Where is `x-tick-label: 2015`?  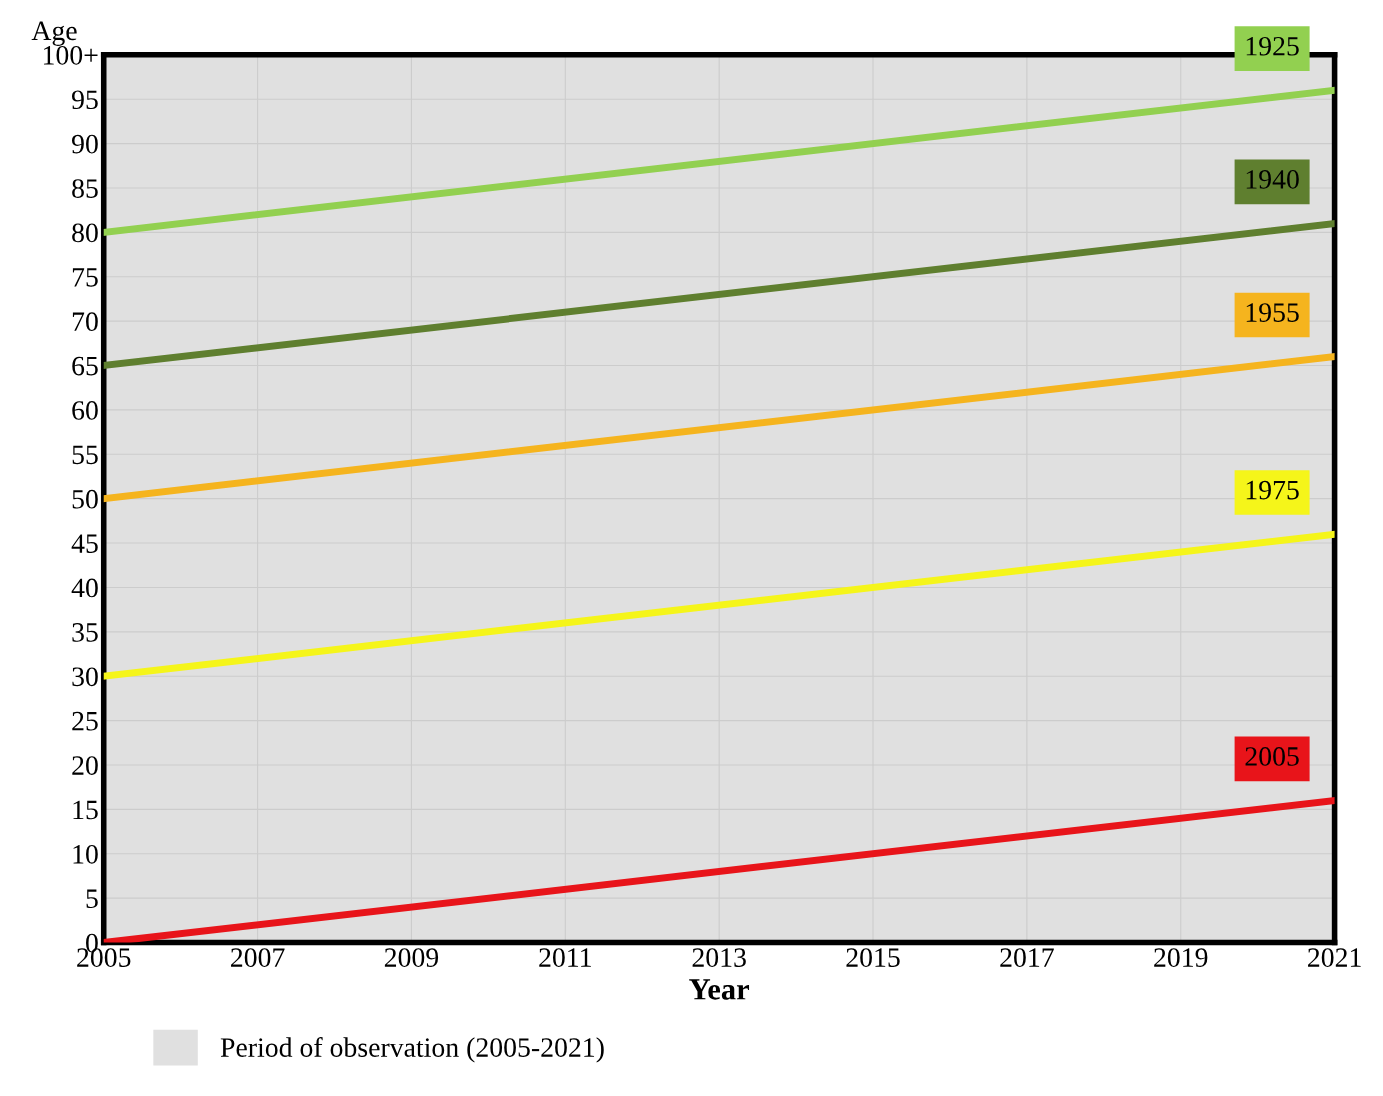 x-tick-label: 2015 is located at coordinates (873, 957).